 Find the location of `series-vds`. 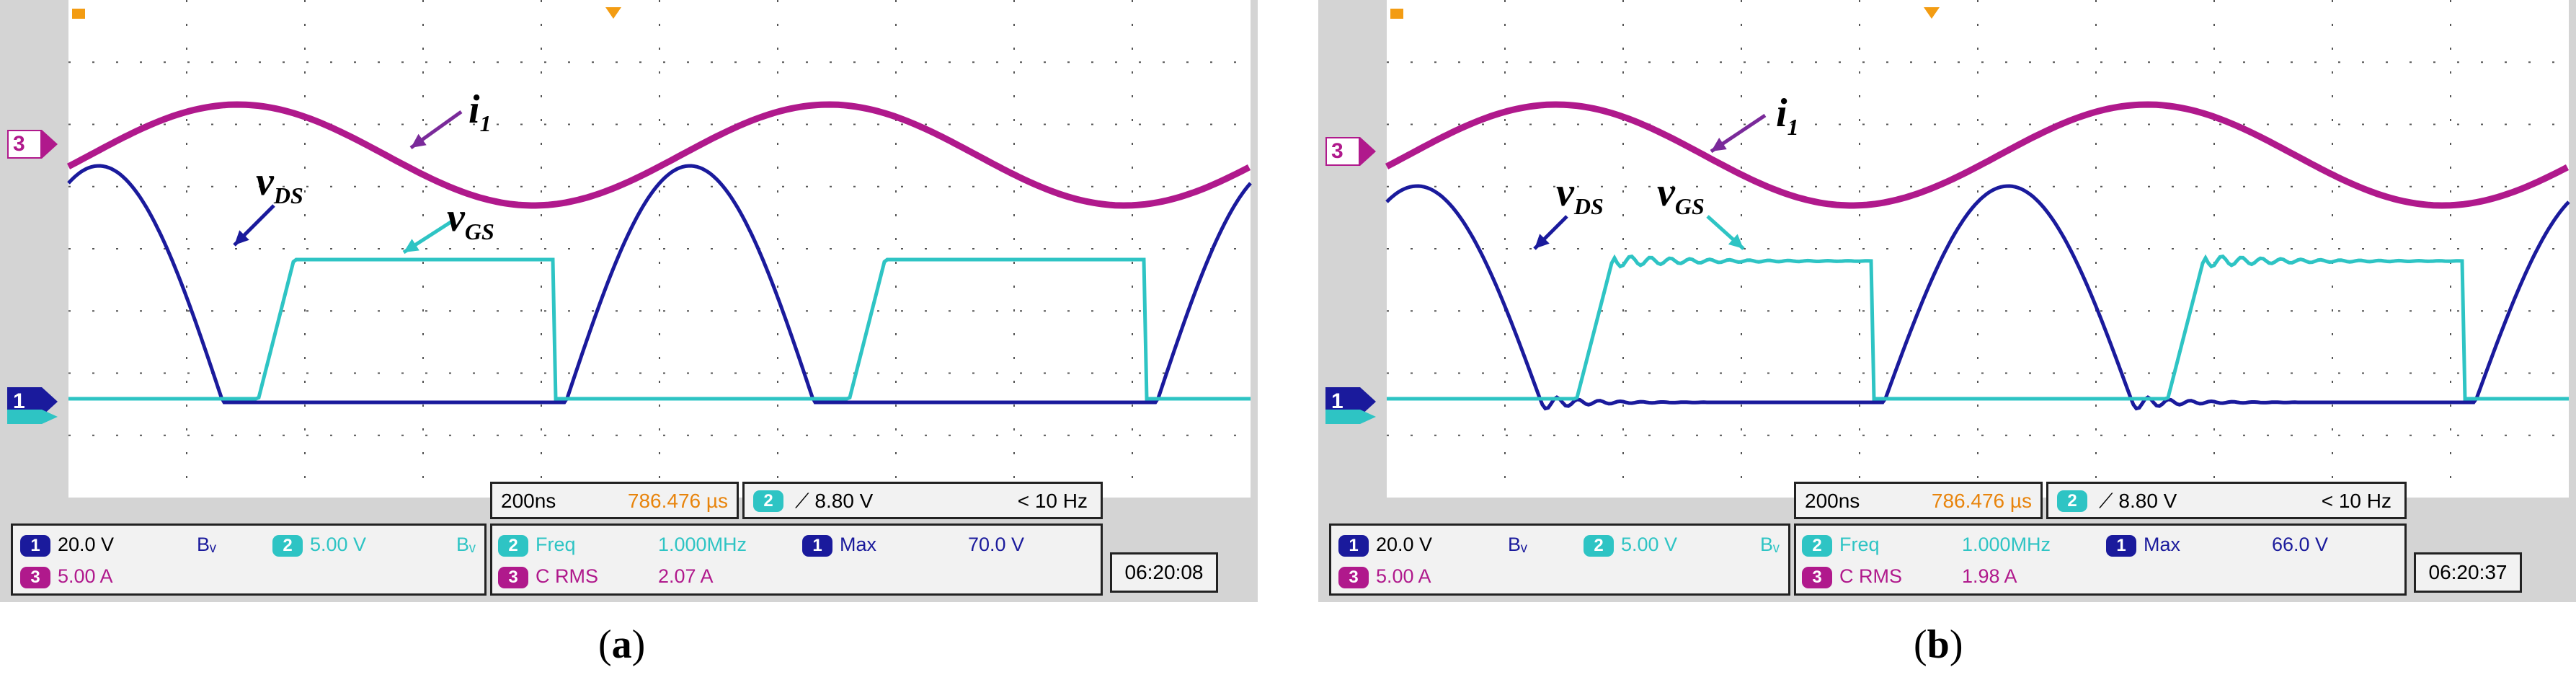

series-vds is located at coordinates (1977, 297).